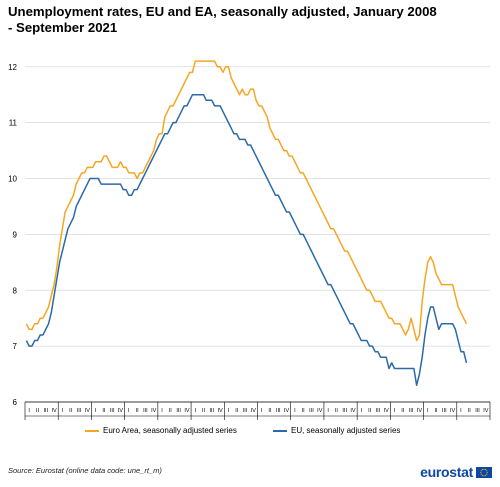 This screenshot has height=487, width=500. What do you see at coordinates (307, 419) in the screenshot?
I see `year-tick-label: 2016` at bounding box center [307, 419].